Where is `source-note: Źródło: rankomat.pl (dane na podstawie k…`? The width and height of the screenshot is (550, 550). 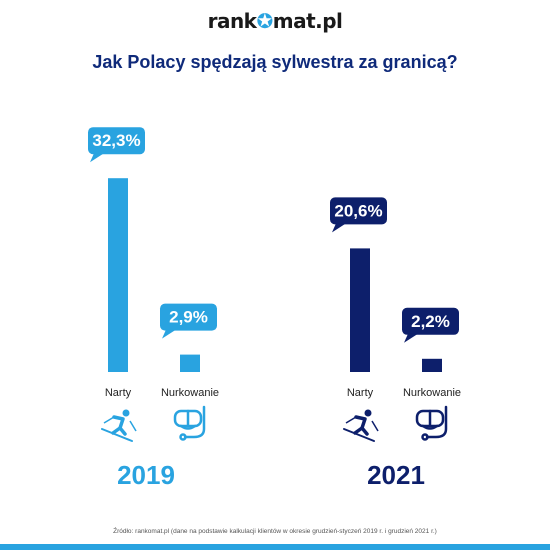 source-note: Źródło: rankomat.pl (dane na podstawie k… is located at coordinates (275, 531).